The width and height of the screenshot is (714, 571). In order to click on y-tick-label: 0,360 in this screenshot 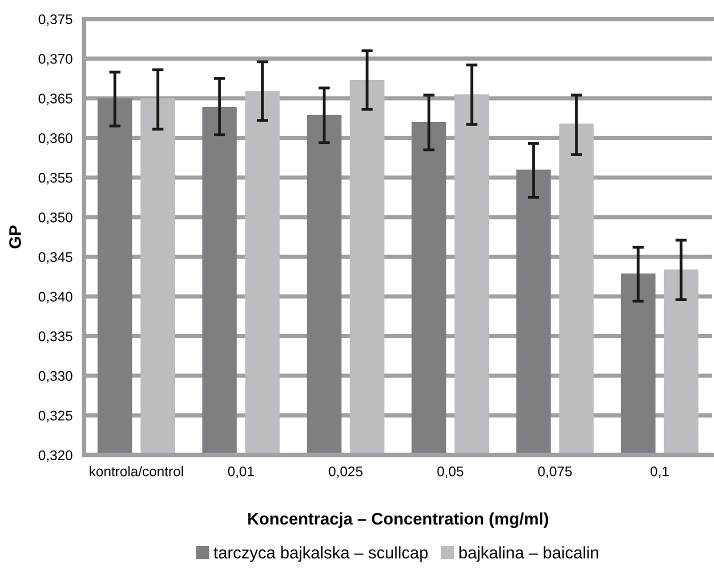, I will do `click(55, 139)`.